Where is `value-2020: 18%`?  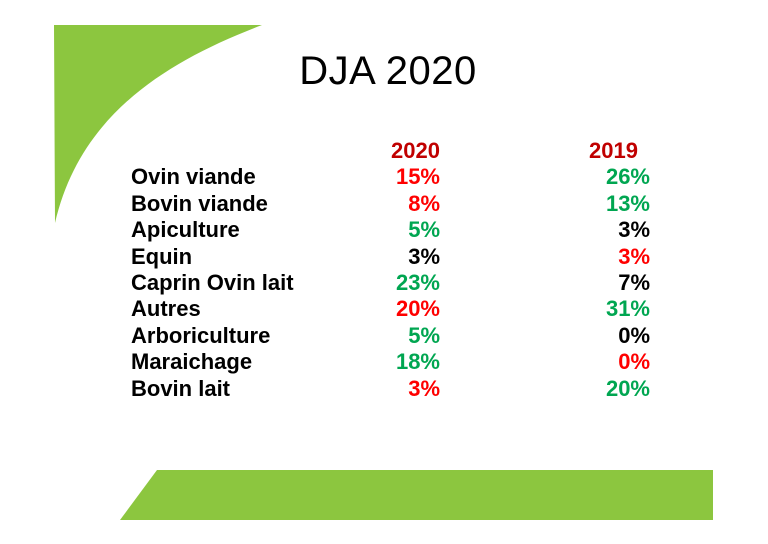
value-2020: 18% is located at coordinates (417, 362).